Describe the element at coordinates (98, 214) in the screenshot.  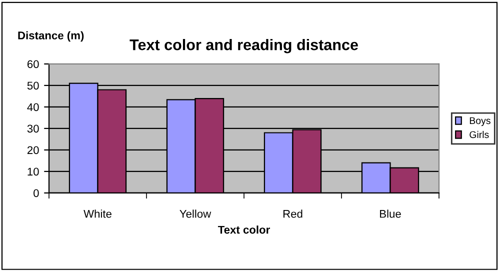
I see `x-tick-label: White` at that location.